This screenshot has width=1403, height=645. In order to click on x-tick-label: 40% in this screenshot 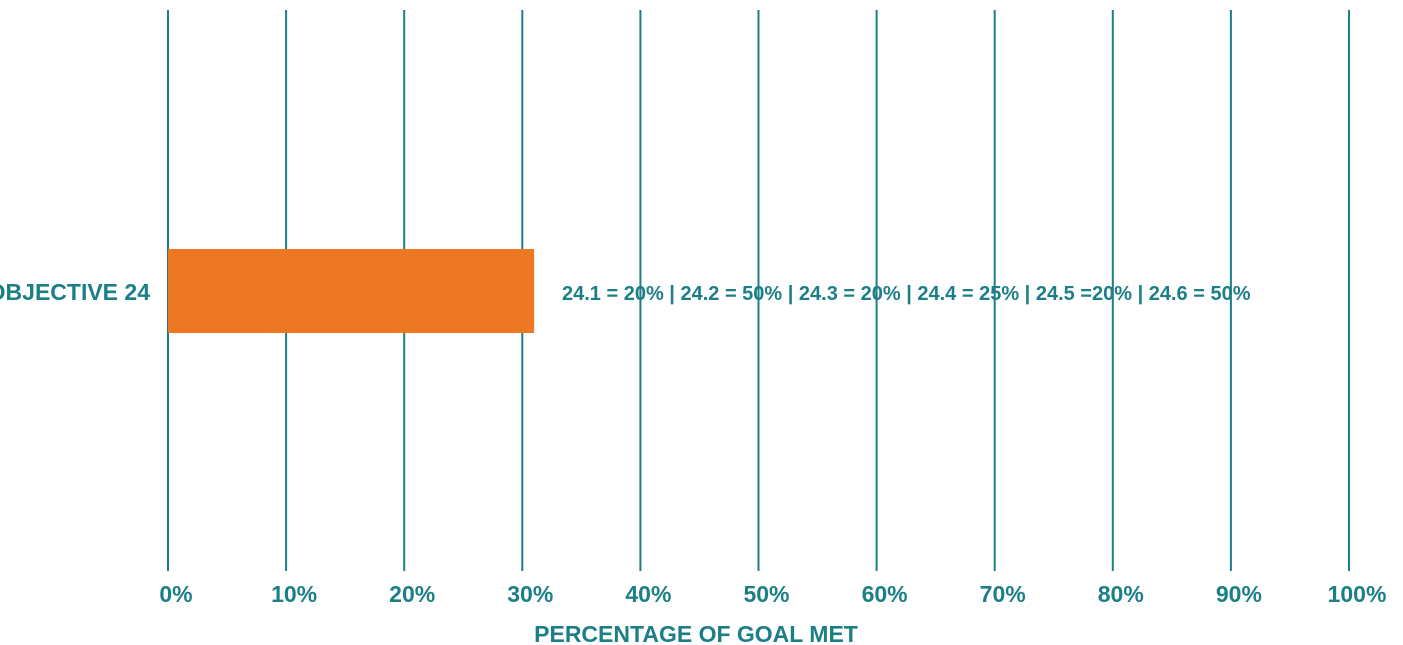, I will do `click(648, 594)`.